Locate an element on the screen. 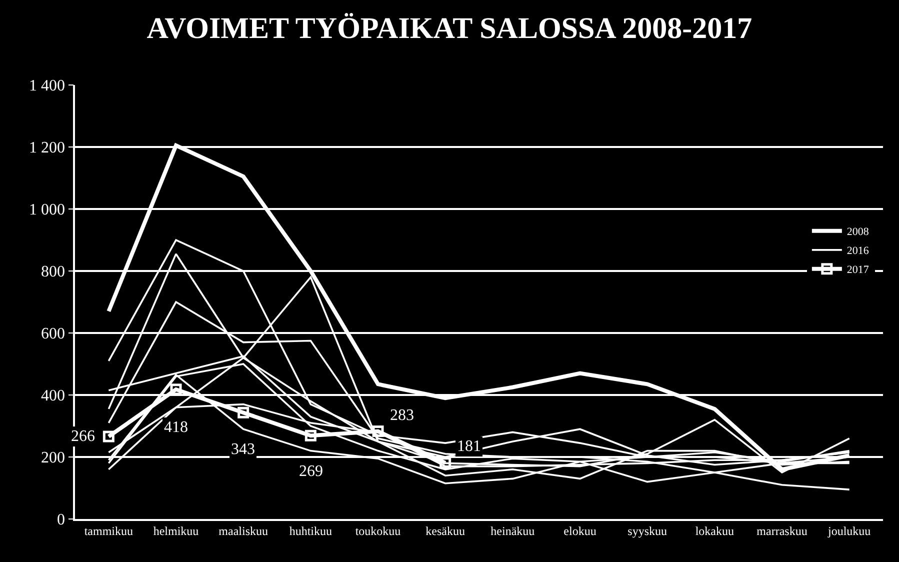  legend-label: 2017 is located at coordinates (858, 270).